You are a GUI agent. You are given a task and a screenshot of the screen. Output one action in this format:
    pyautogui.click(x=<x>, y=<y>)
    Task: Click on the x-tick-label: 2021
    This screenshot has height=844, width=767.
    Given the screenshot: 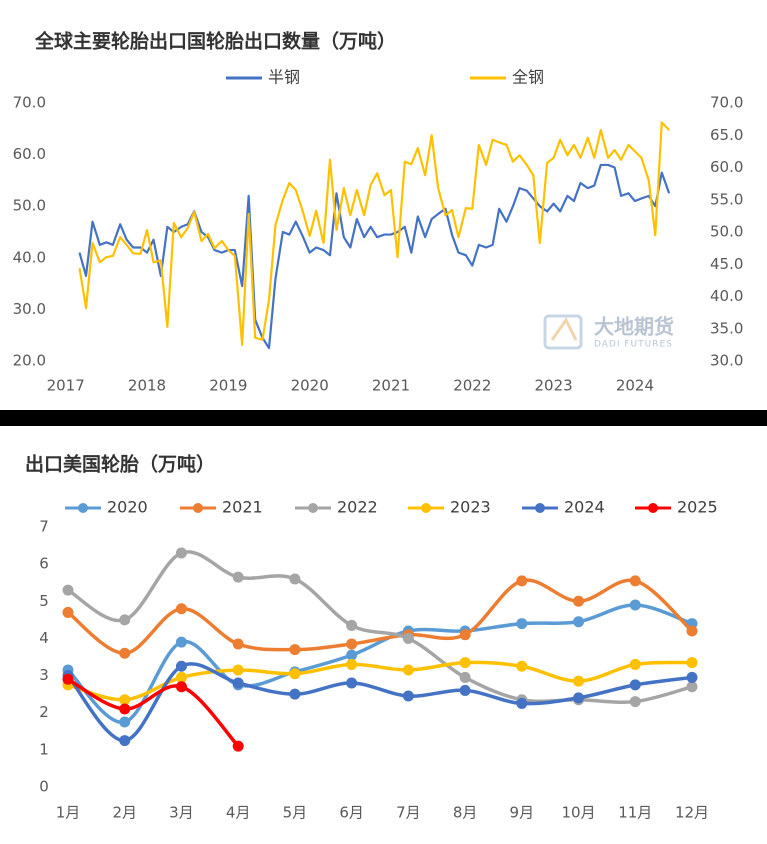 What is the action you would take?
    pyautogui.click(x=391, y=386)
    